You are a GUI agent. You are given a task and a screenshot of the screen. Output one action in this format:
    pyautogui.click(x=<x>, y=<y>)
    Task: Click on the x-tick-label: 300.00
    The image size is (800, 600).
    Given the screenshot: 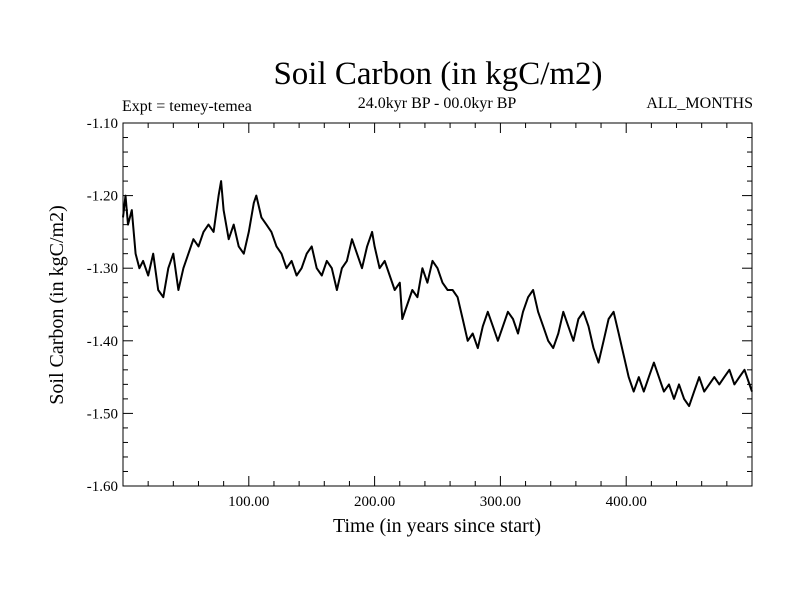 What is the action you would take?
    pyautogui.click(x=500, y=502)
    